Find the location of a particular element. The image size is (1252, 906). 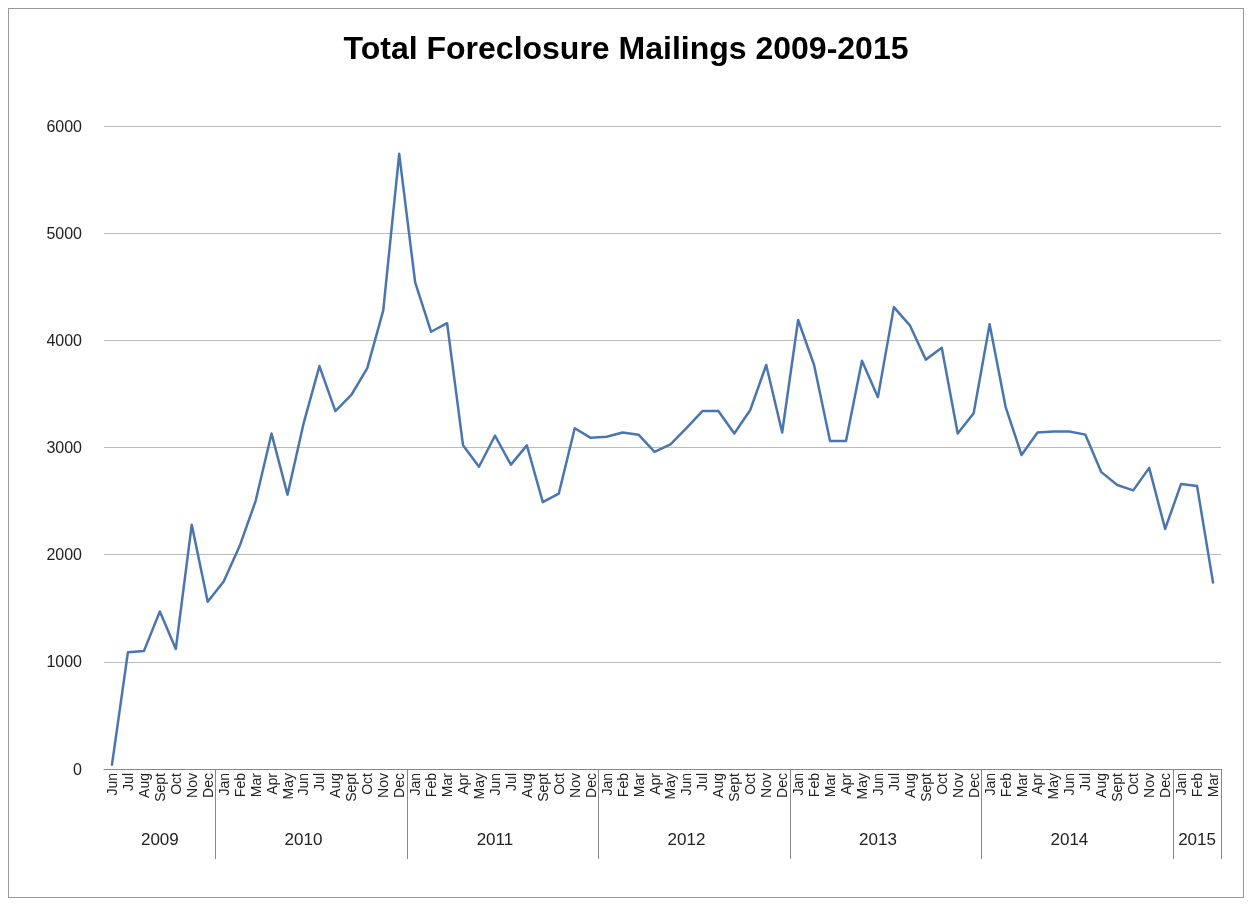

y-tick-label: 5000 is located at coordinates (64, 233).